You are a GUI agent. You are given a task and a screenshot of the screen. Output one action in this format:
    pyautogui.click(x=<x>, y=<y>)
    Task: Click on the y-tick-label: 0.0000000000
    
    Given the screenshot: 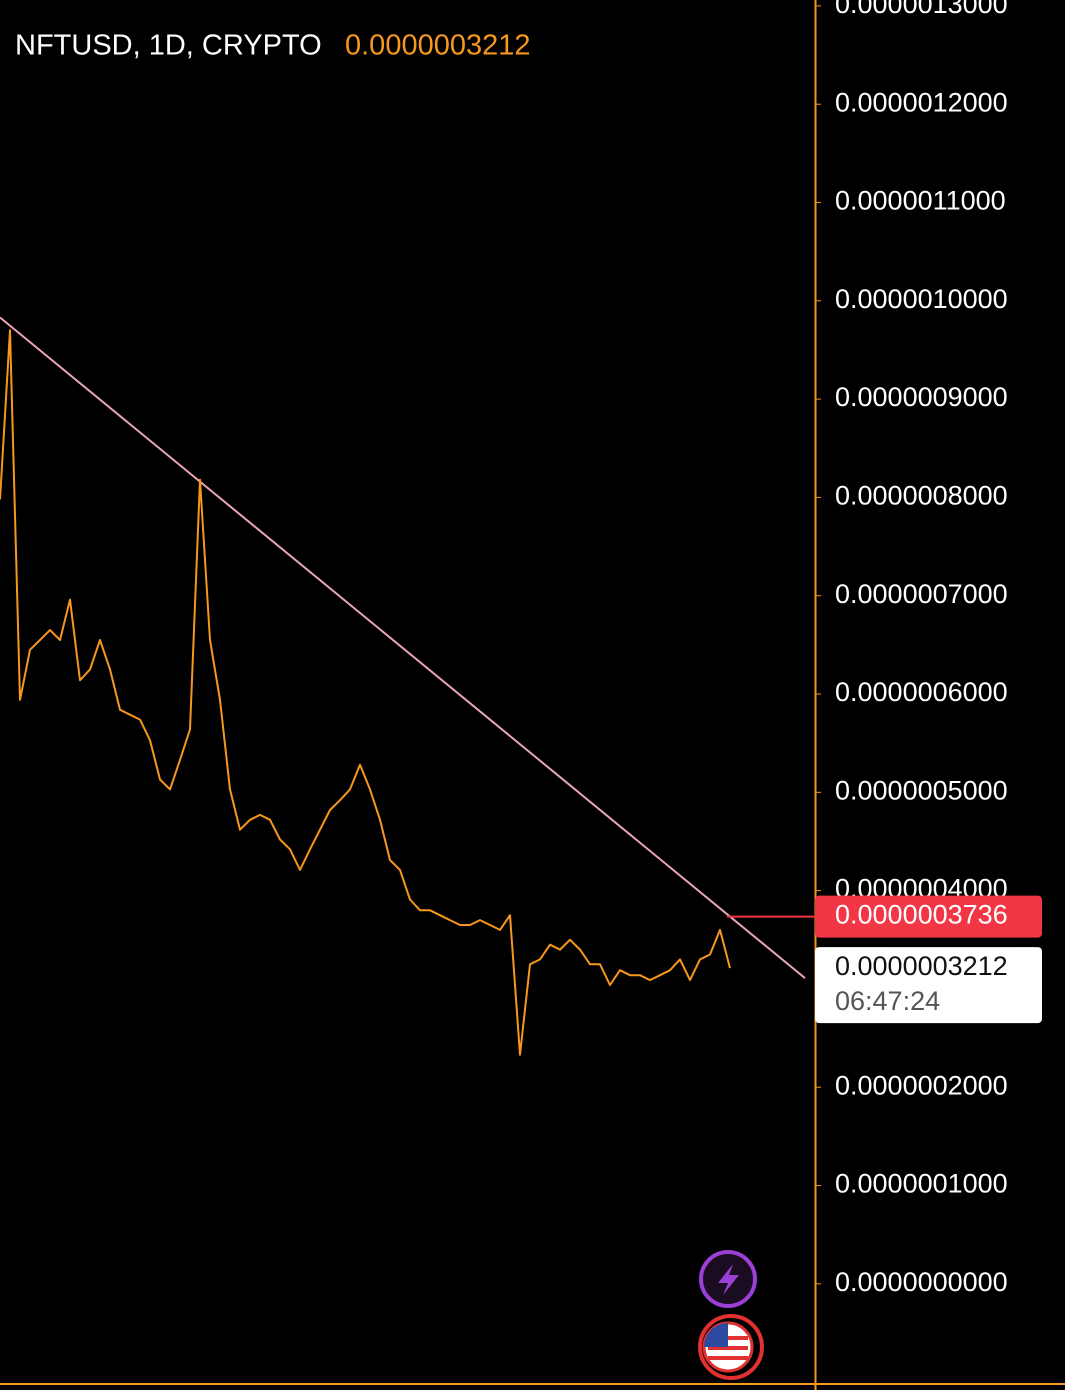 What is the action you would take?
    pyautogui.click(x=921, y=1282)
    